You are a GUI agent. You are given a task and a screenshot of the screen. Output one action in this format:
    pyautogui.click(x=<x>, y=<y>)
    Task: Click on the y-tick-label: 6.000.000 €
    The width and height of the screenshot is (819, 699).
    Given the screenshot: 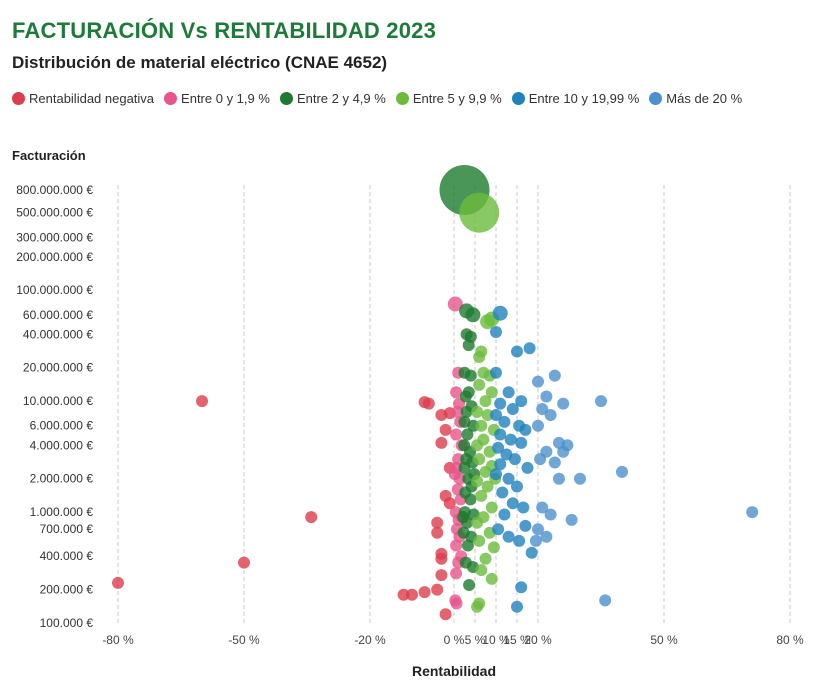 What is the action you would take?
    pyautogui.click(x=62, y=426)
    